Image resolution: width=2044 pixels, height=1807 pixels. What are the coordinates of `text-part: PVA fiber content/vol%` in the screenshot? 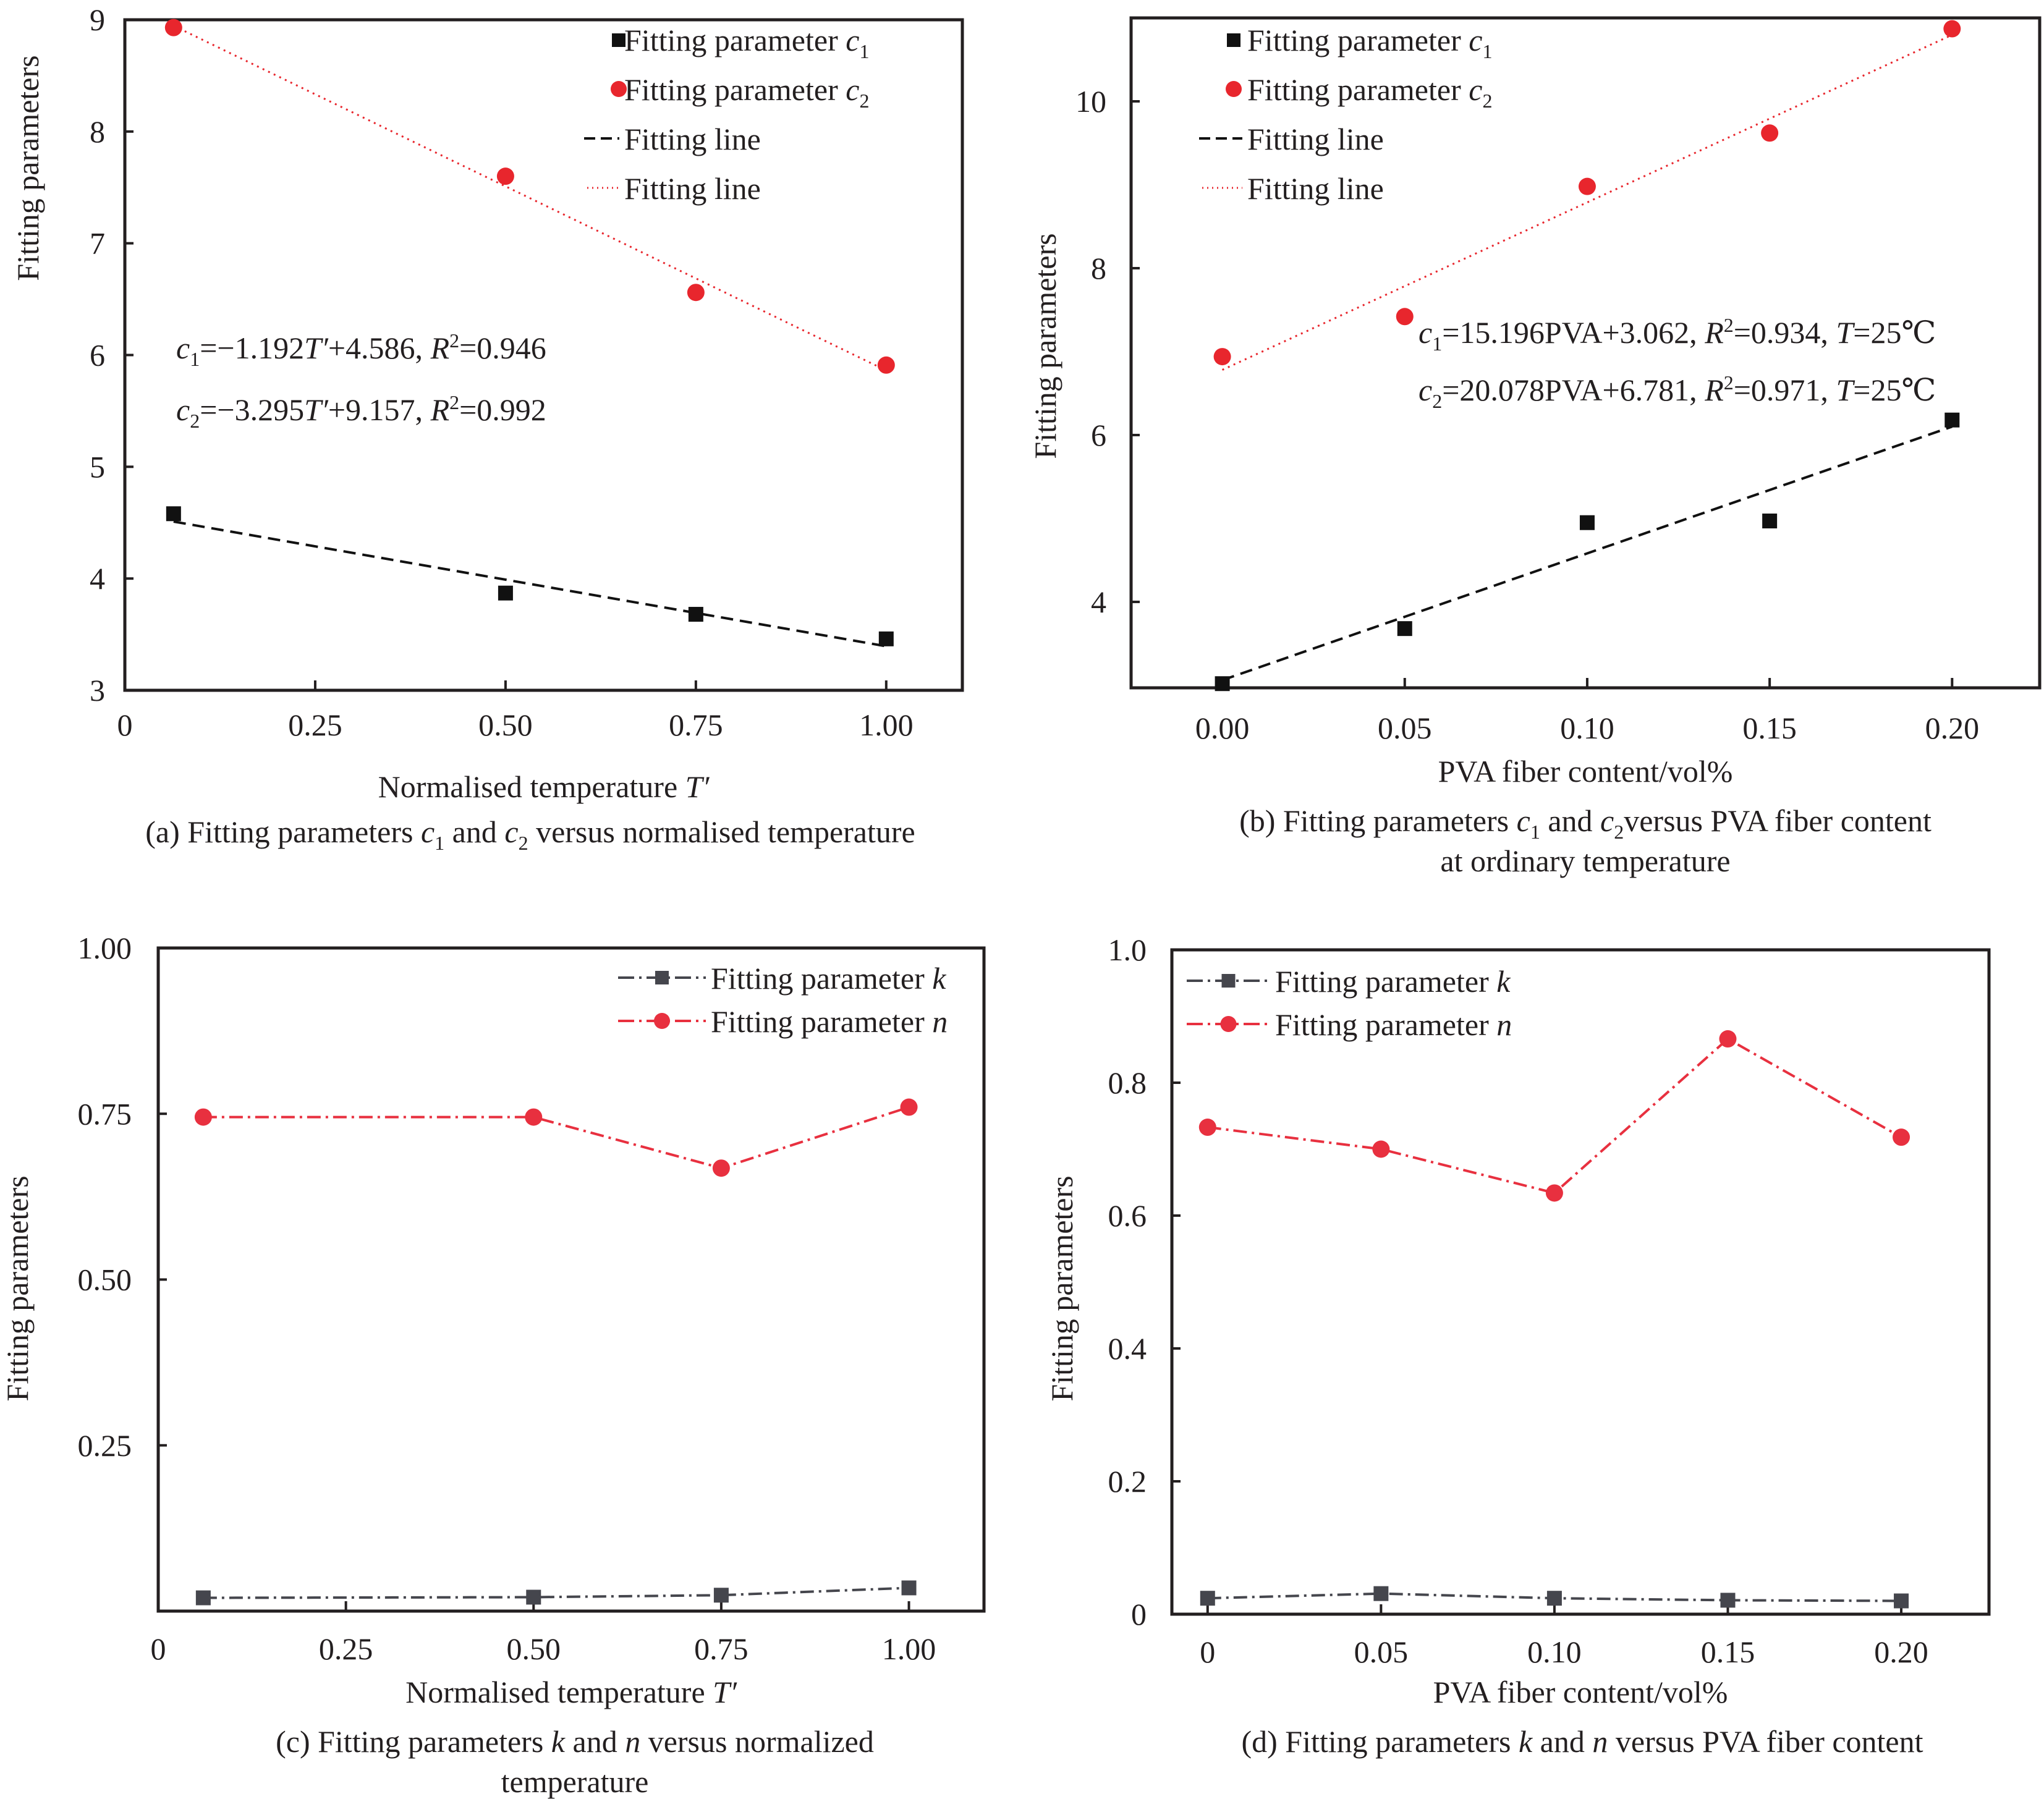 It's located at (1585, 771).